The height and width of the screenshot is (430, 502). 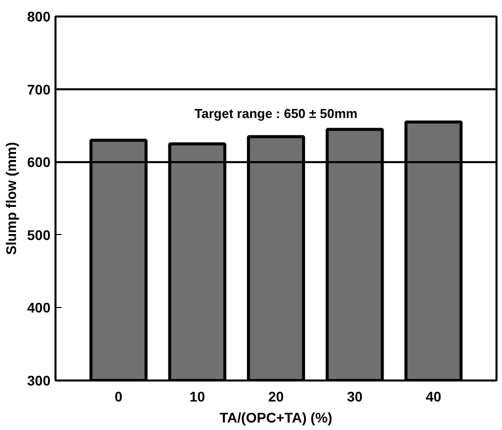 I want to click on y-tick-label: 800, so click(x=39, y=16).